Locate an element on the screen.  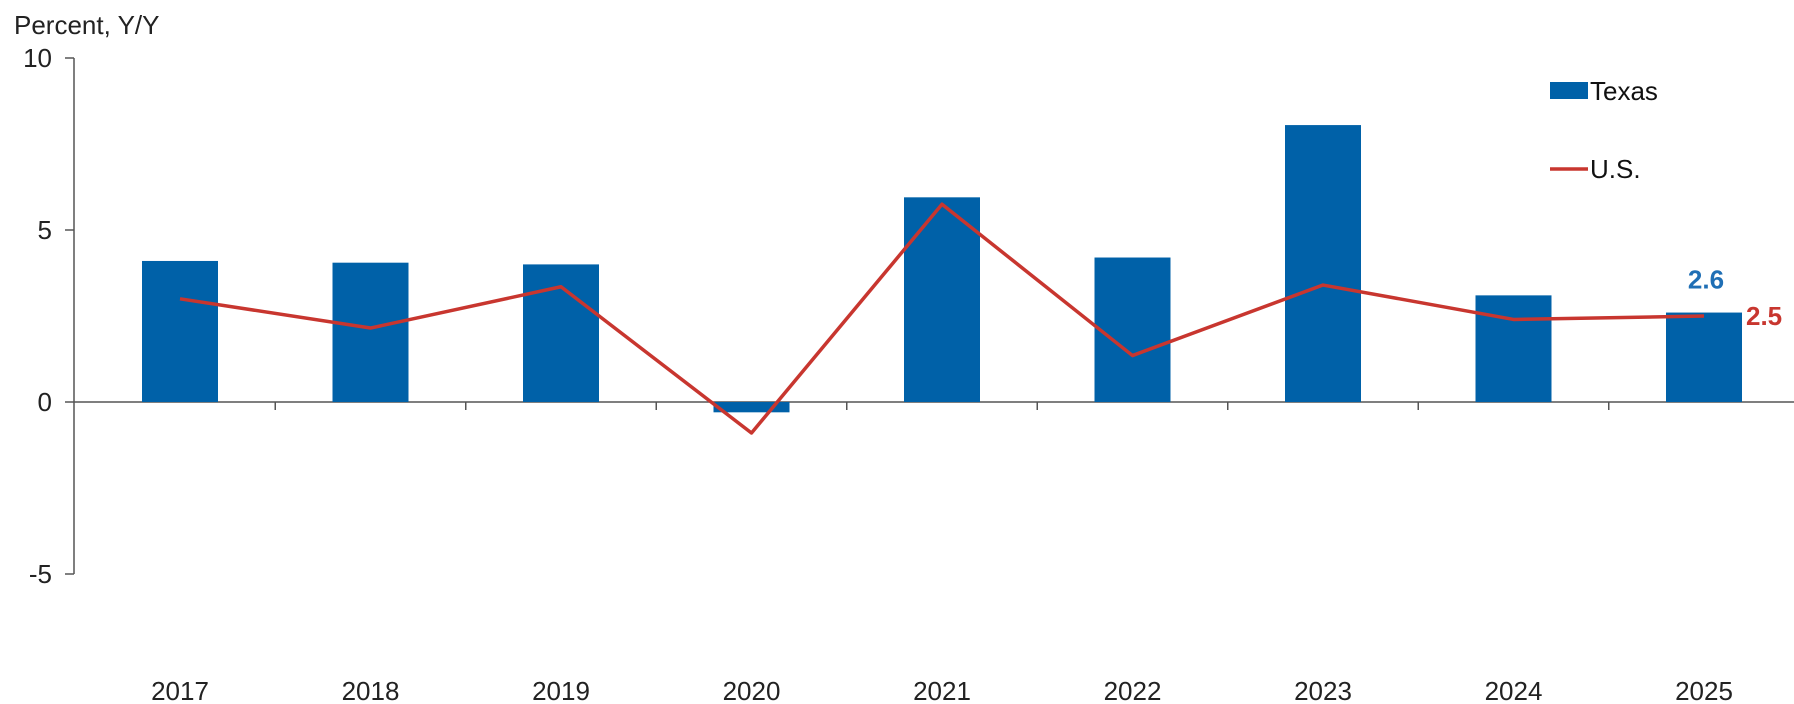
y-tick-label: 10 is located at coordinates (37, 58).